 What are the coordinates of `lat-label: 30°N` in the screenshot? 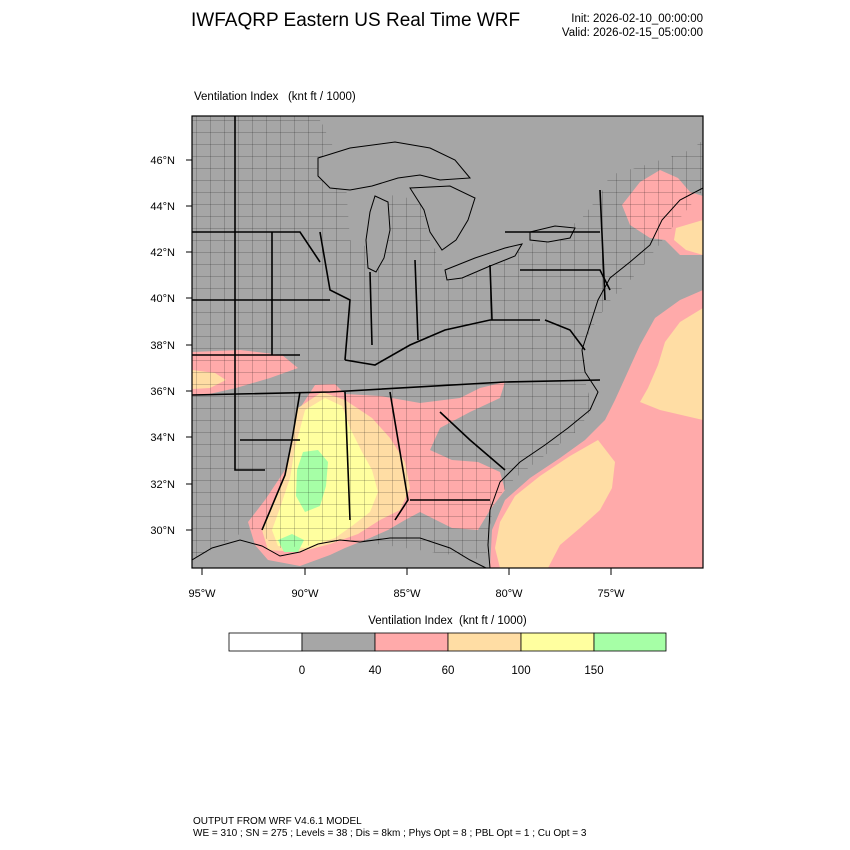 It's located at (162, 531).